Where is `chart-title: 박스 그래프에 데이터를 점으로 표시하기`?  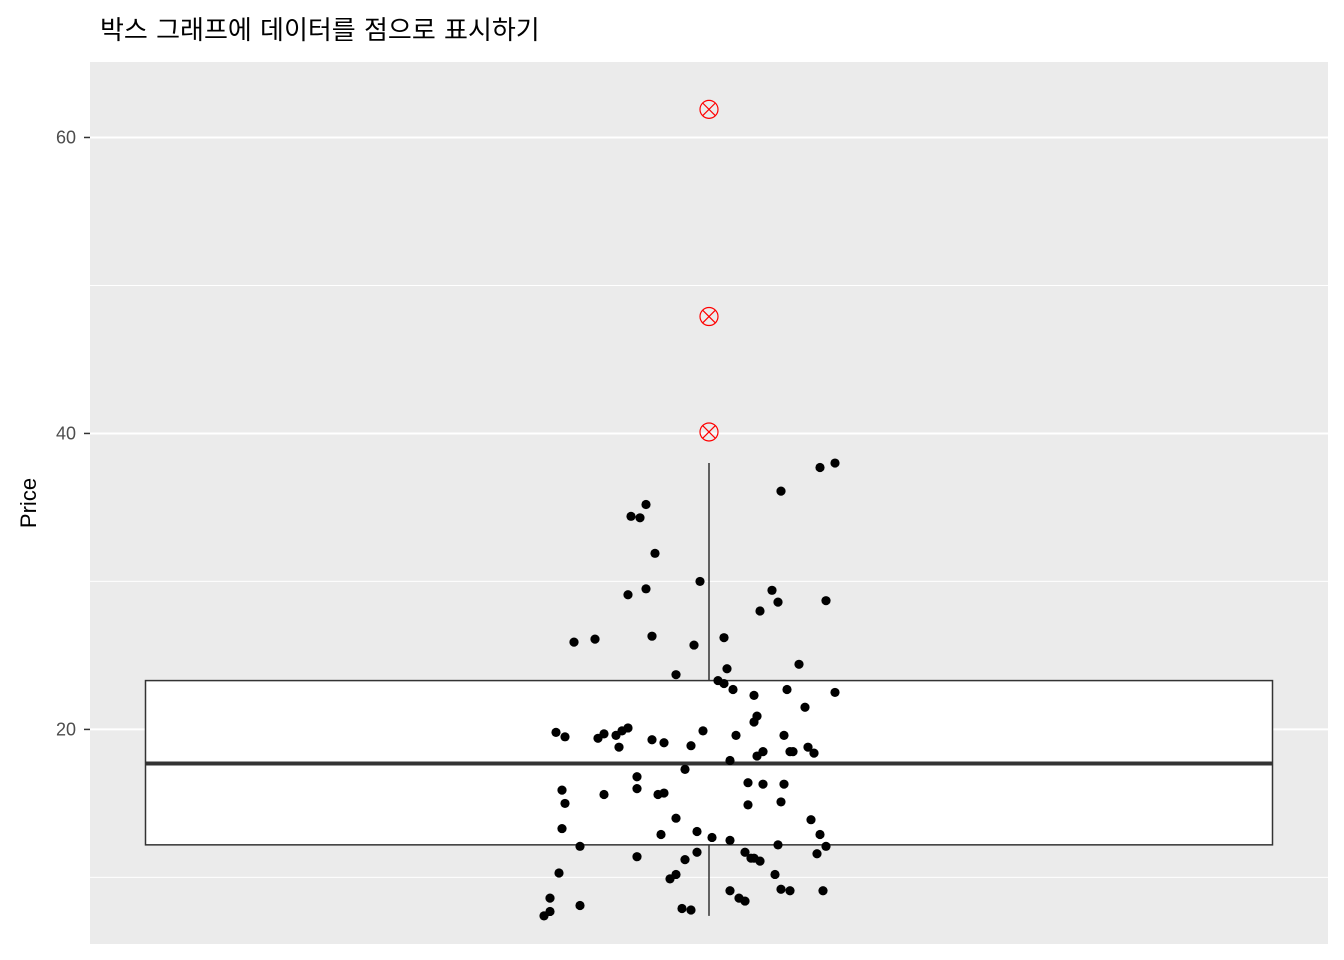
chart-title: 박스 그래프에 데이터를 점으로 표시하기 is located at coordinates (320, 31).